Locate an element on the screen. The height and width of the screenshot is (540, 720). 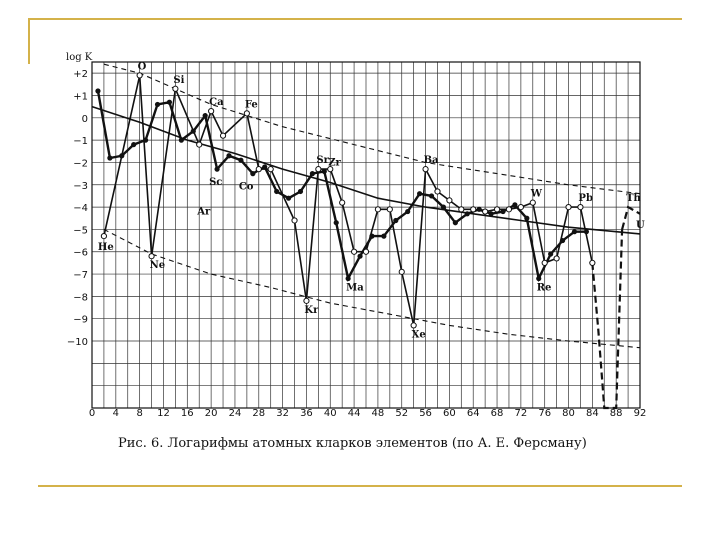
y-tick-label: −9 is located at coordinates (80, 320).